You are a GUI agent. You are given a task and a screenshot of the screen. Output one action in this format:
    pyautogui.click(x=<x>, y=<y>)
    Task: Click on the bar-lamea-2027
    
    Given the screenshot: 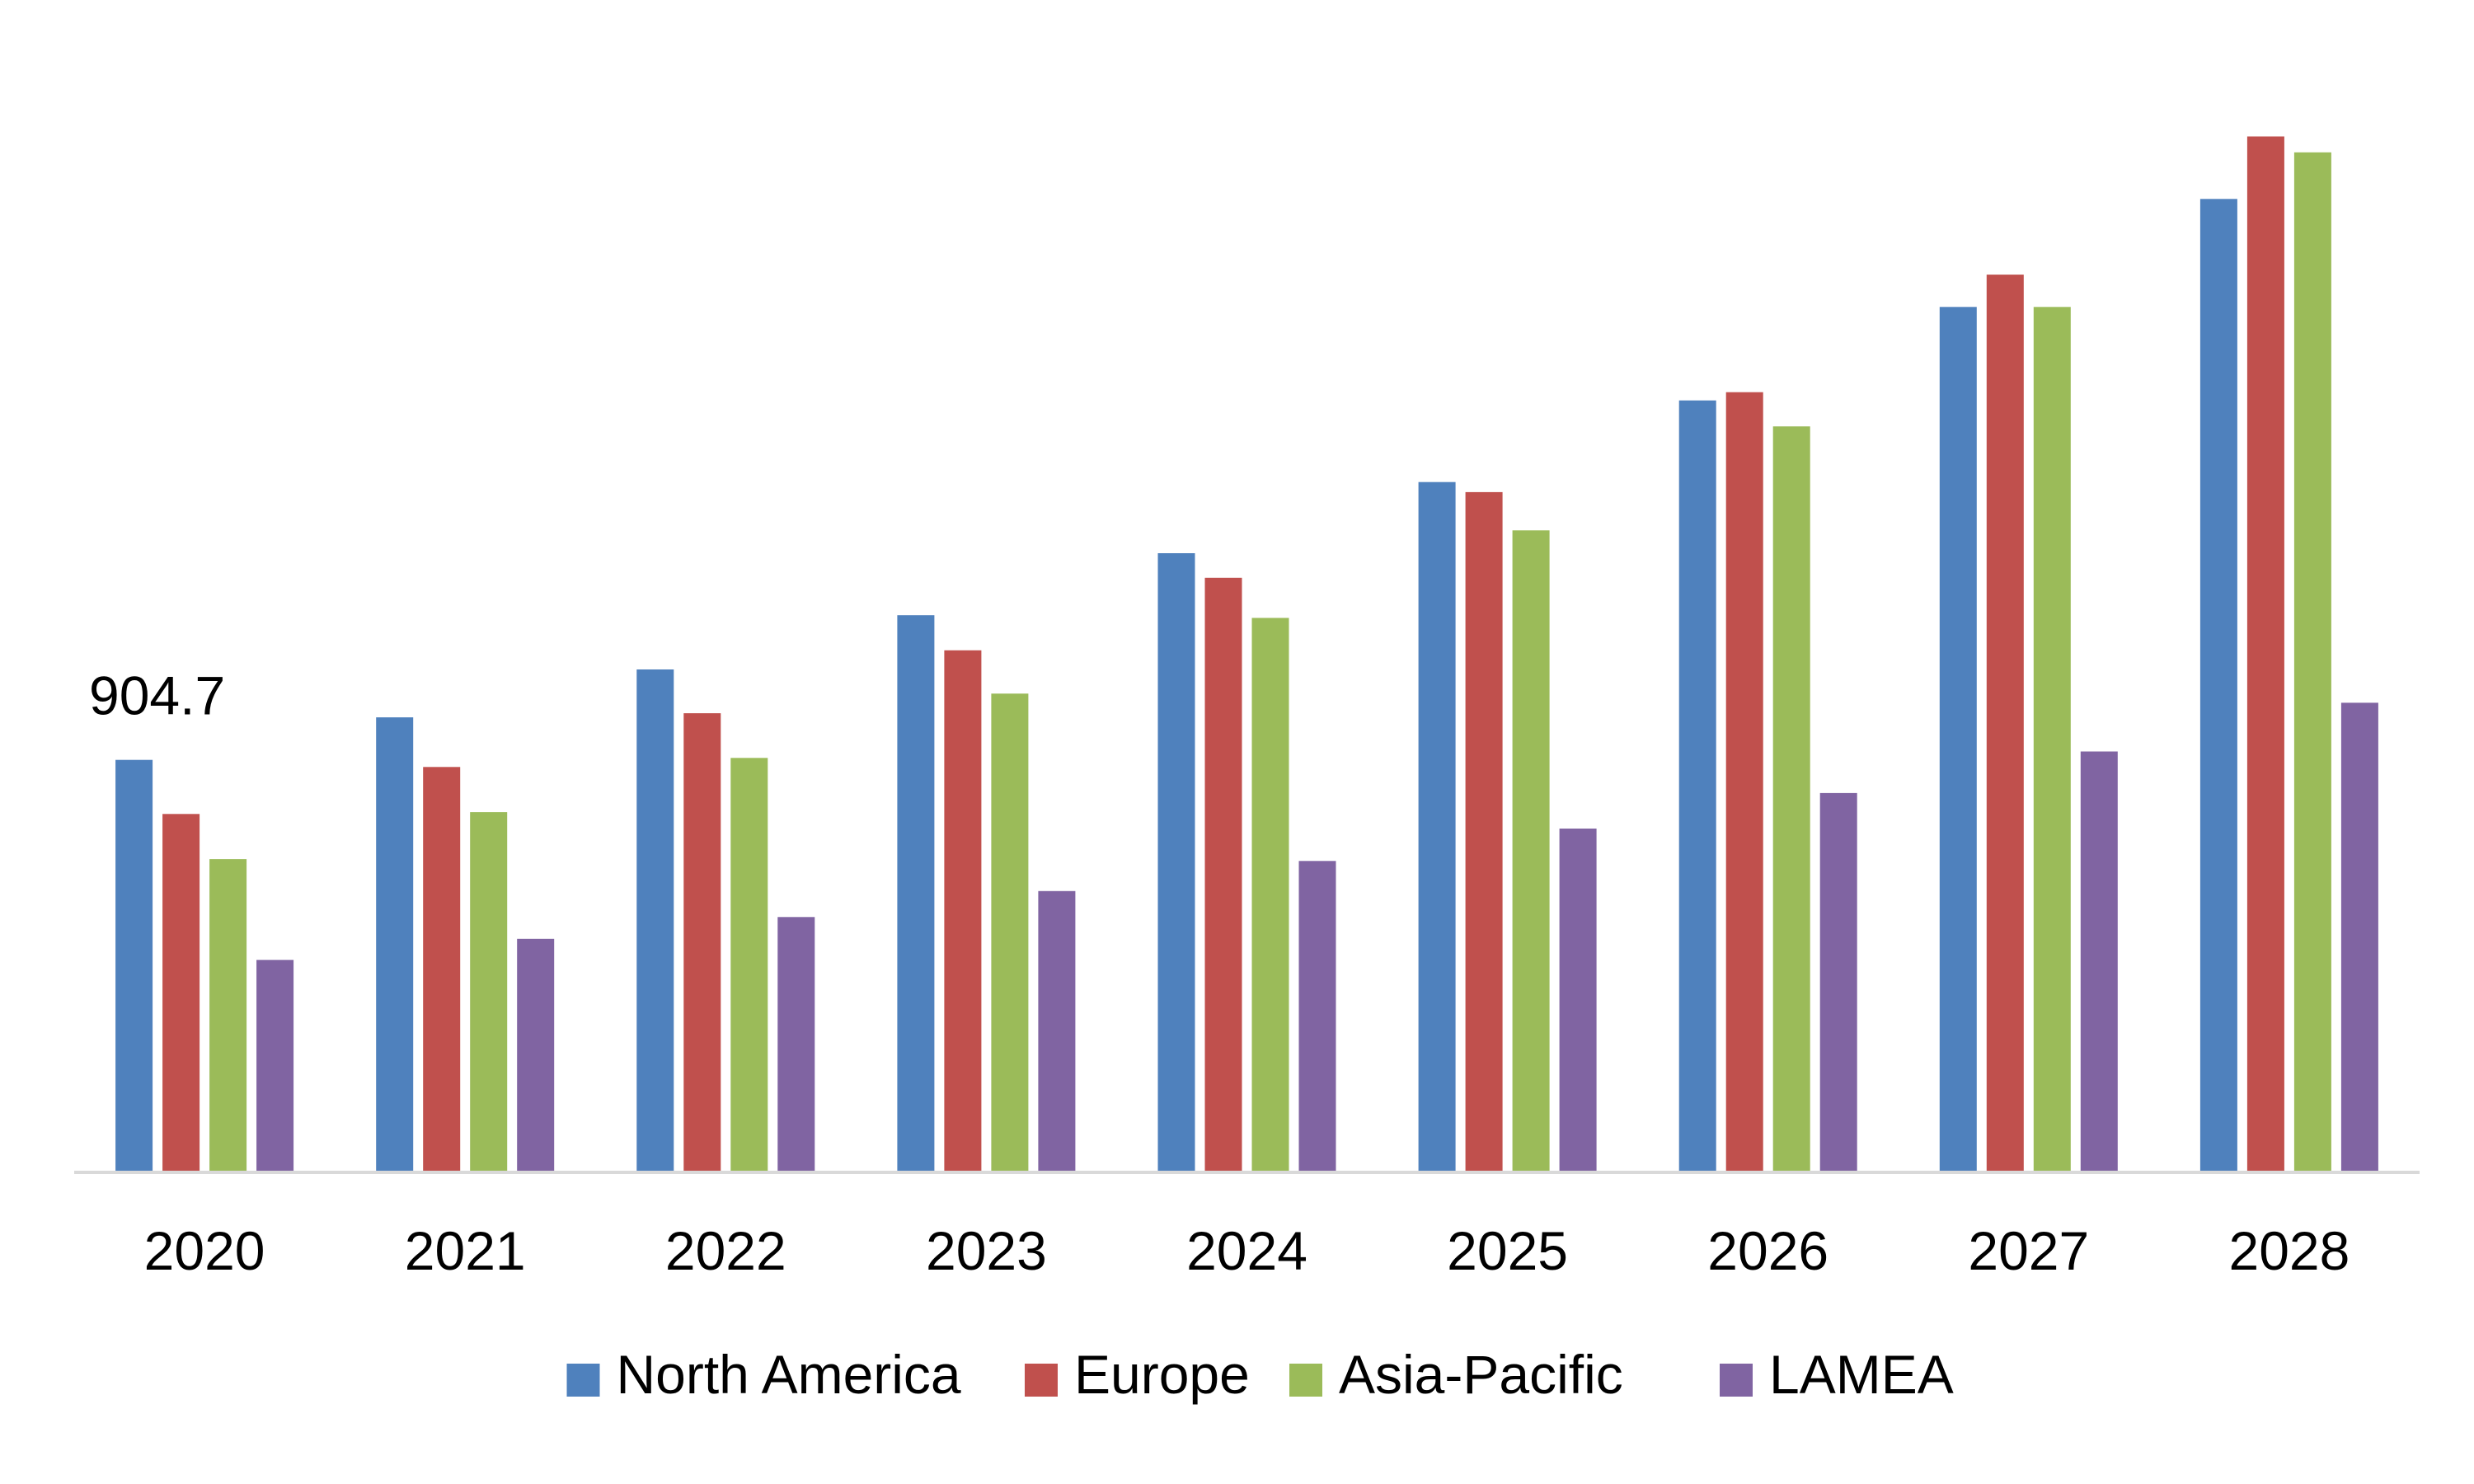 What is the action you would take?
    pyautogui.click(x=2099, y=961)
    